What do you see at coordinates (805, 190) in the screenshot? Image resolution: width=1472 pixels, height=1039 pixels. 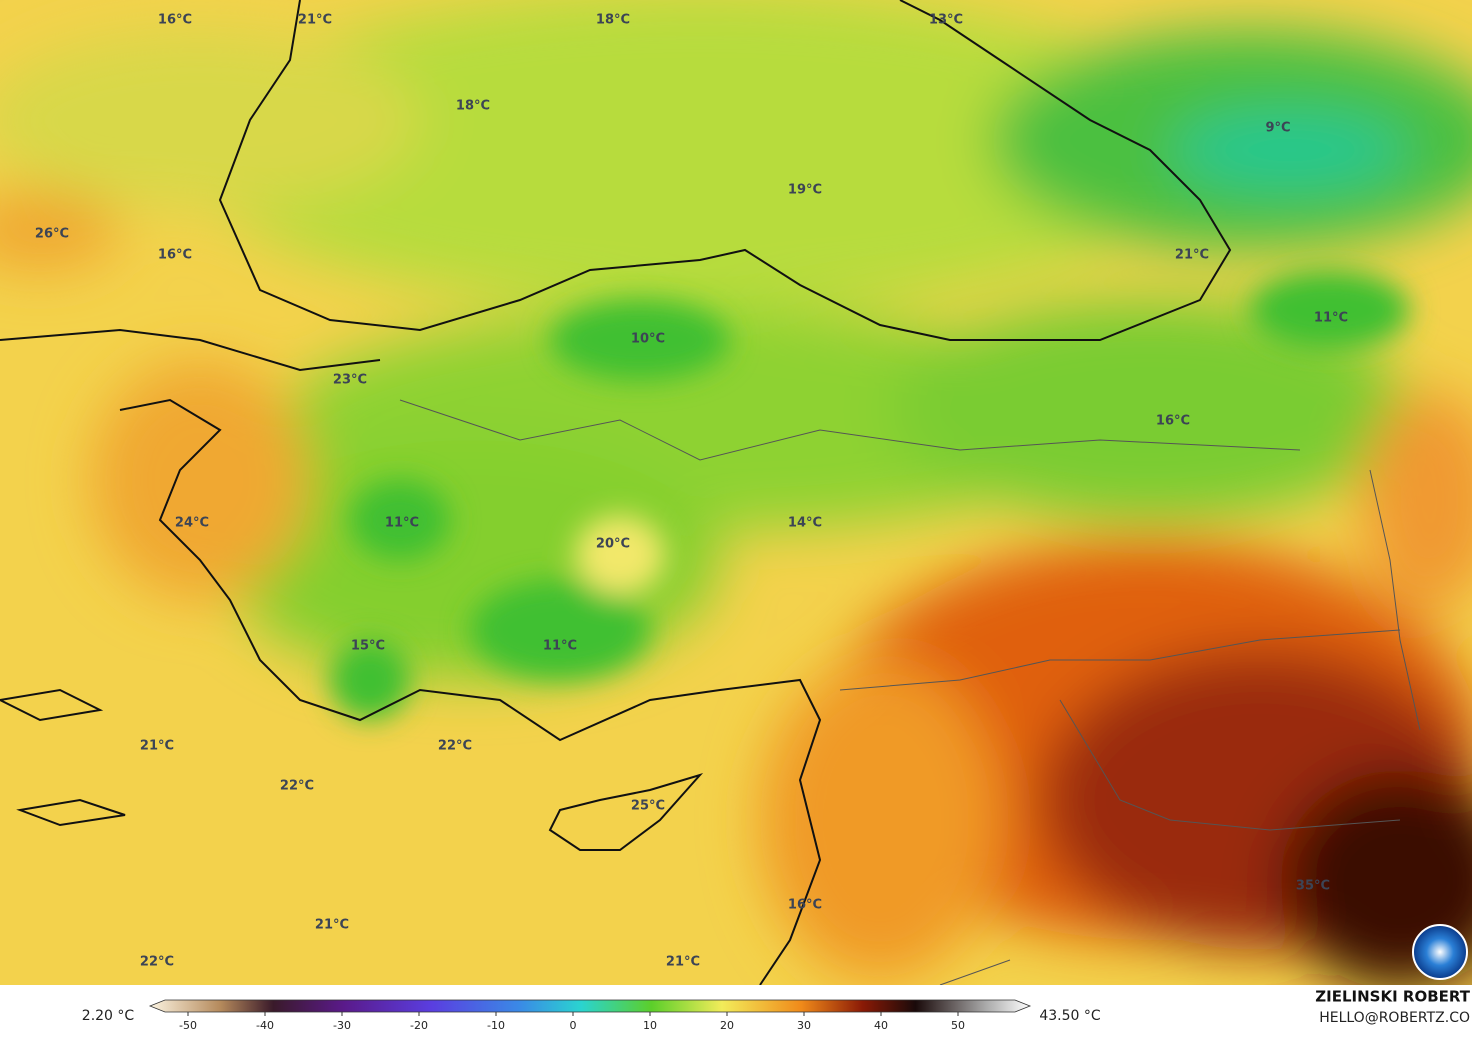 I see `temperature-label: 19°C` at bounding box center [805, 190].